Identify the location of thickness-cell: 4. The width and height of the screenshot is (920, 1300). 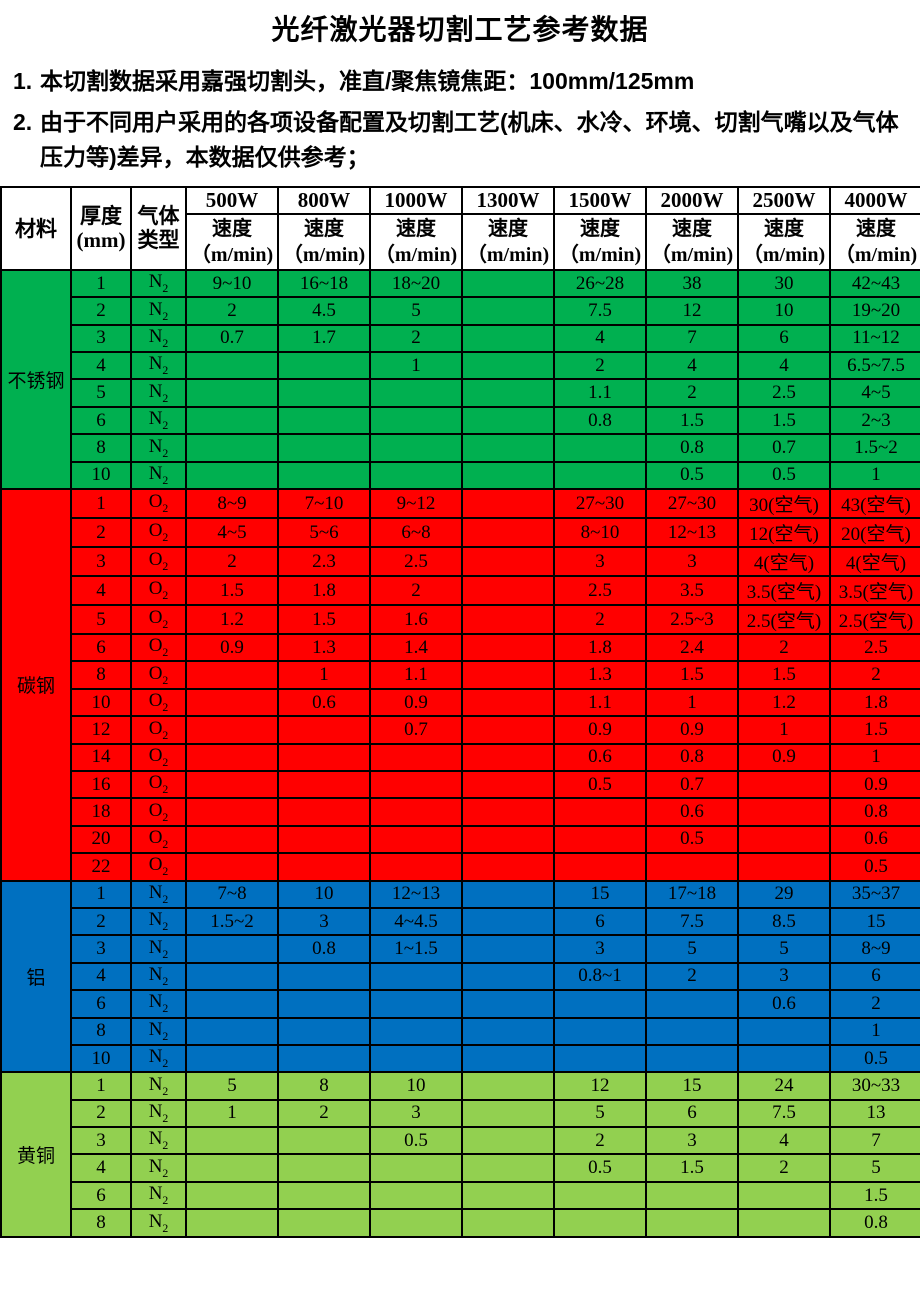
(101, 591).